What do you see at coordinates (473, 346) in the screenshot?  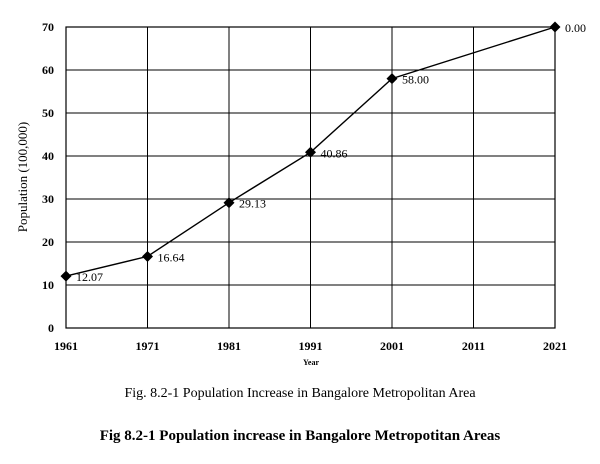 I see `x-tick-label: 2011` at bounding box center [473, 346].